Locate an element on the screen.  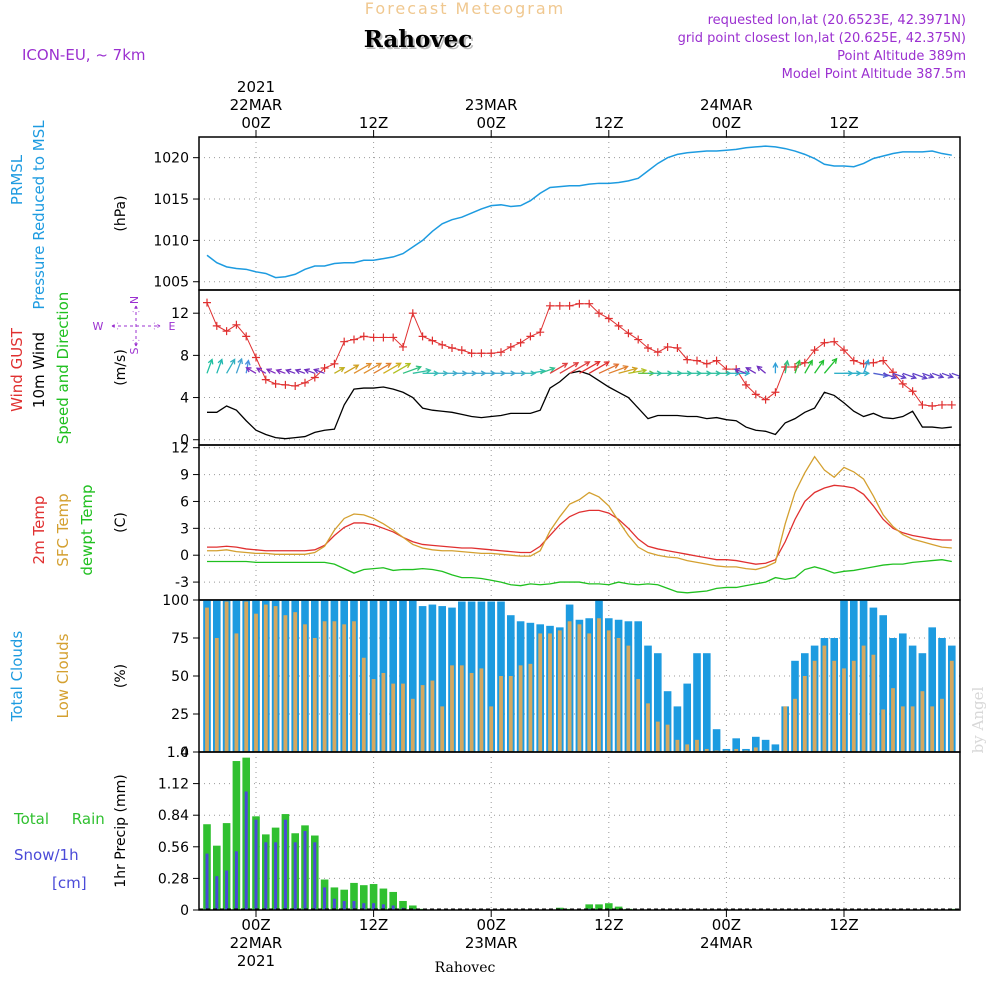
page-title: Rahovec is located at coordinates (418, 39).